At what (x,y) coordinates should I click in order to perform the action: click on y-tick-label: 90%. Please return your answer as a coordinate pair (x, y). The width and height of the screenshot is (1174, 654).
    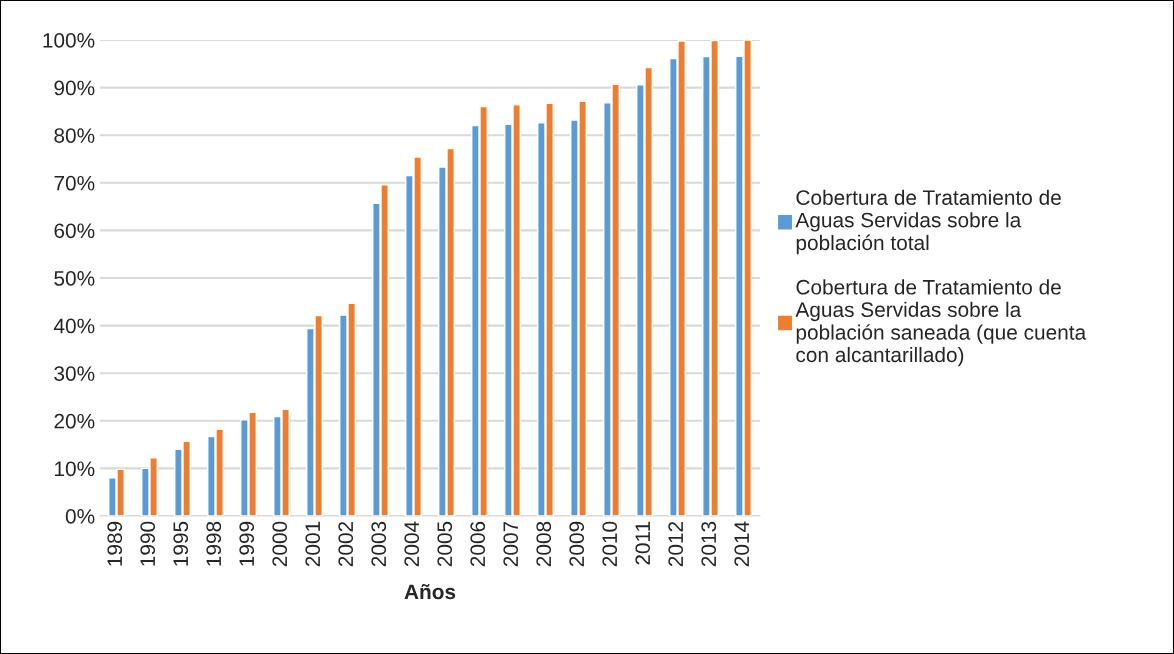
    Looking at the image, I should click on (74, 88).